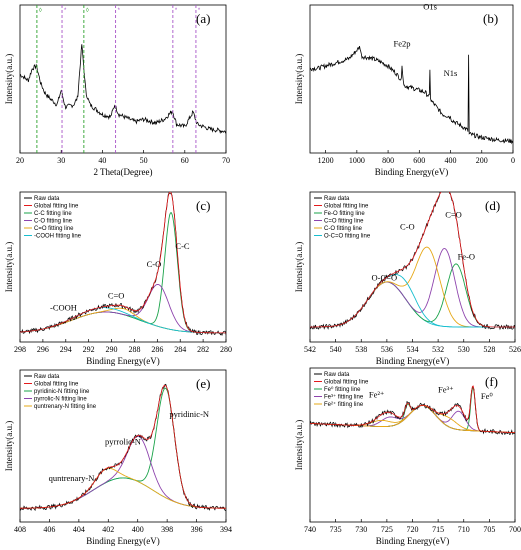 The height and width of the screenshot is (550, 521). What do you see at coordinates (492, 205) in the screenshot?
I see `panel-label: (d)` at bounding box center [492, 205].